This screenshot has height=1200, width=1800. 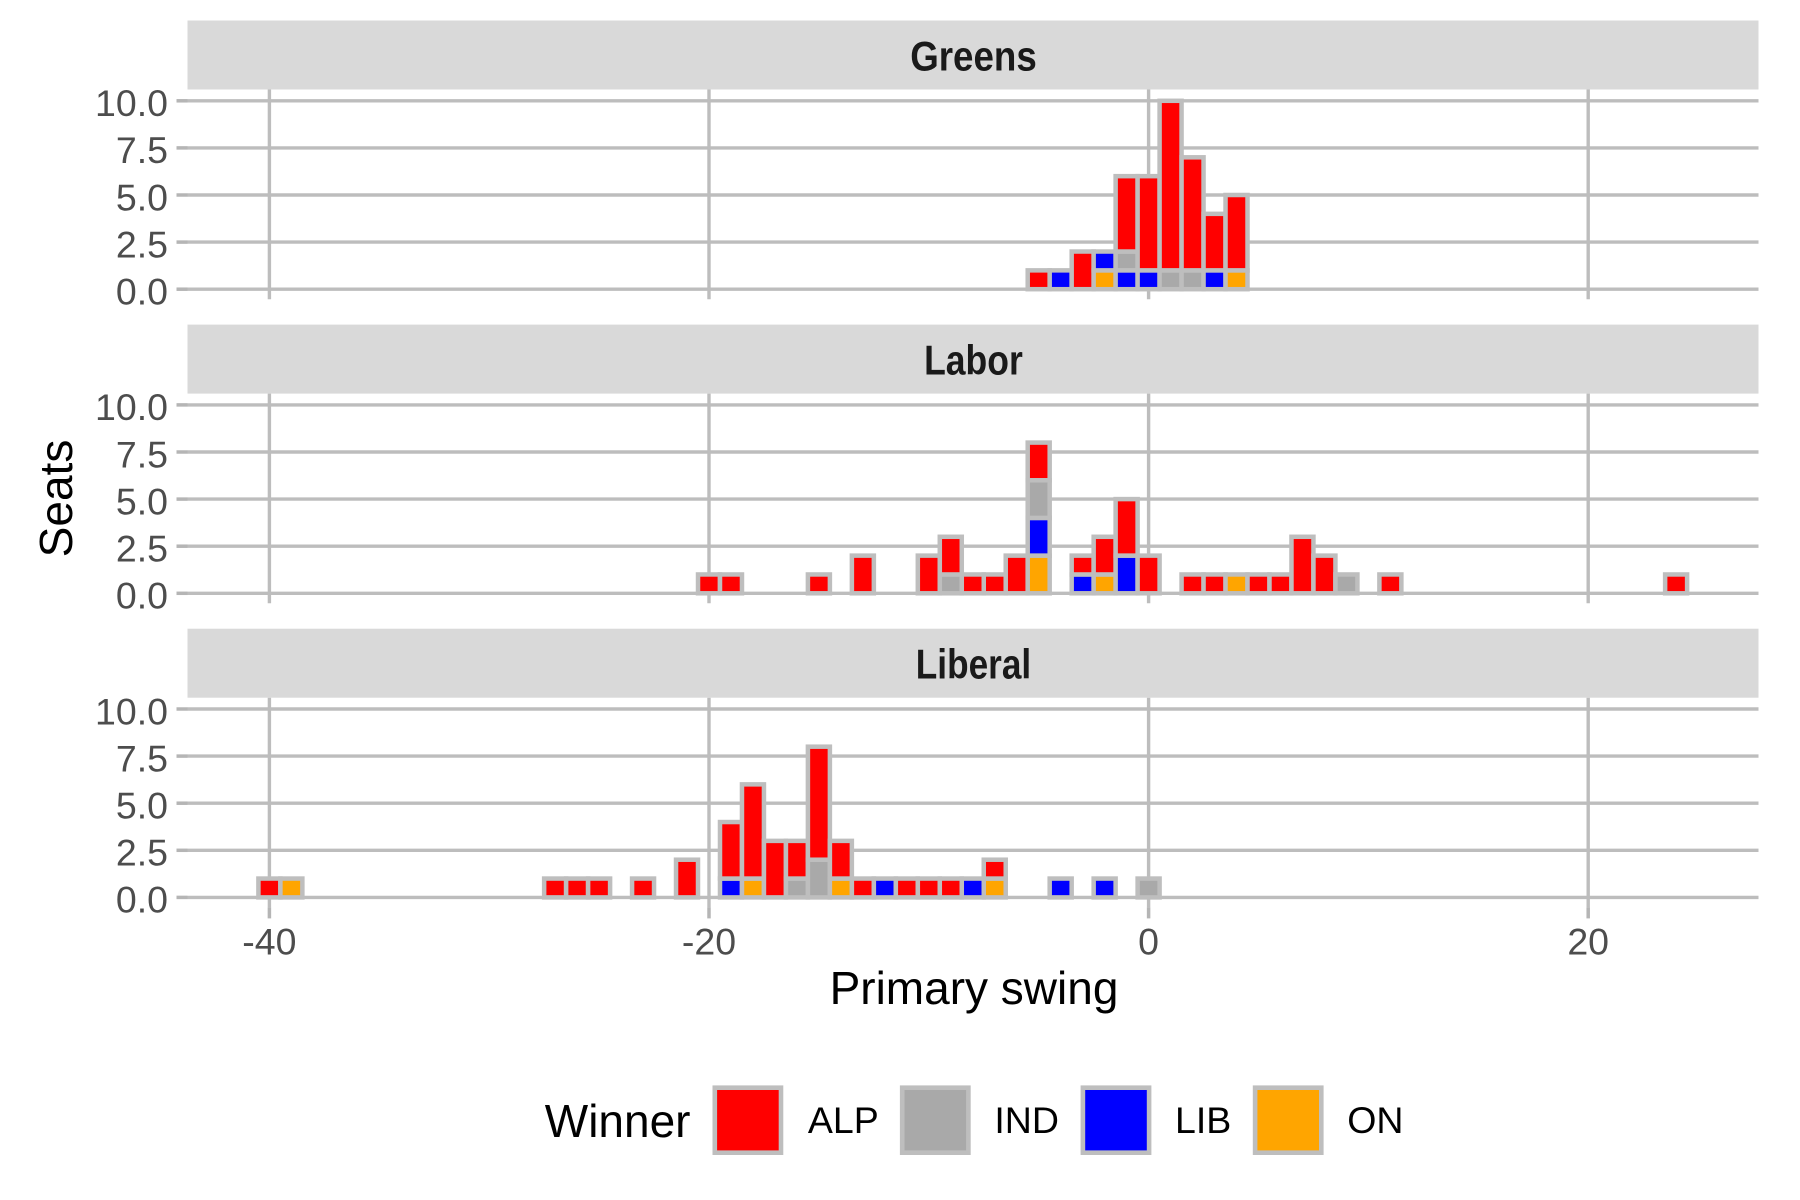 I want to click on svg-text: 0, so click(x=1148, y=942).